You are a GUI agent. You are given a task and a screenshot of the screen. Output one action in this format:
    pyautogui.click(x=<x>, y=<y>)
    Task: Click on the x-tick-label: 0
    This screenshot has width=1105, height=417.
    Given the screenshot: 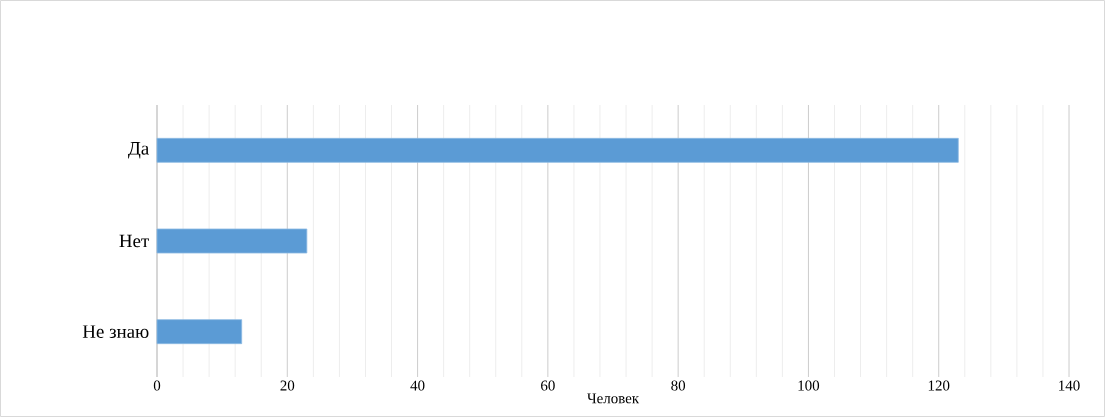 What is the action you would take?
    pyautogui.click(x=157, y=385)
    